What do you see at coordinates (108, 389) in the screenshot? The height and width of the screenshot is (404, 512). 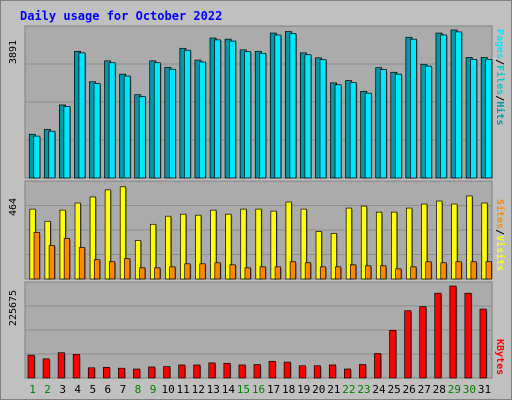 I see `x-tick-label: 6` at bounding box center [108, 389].